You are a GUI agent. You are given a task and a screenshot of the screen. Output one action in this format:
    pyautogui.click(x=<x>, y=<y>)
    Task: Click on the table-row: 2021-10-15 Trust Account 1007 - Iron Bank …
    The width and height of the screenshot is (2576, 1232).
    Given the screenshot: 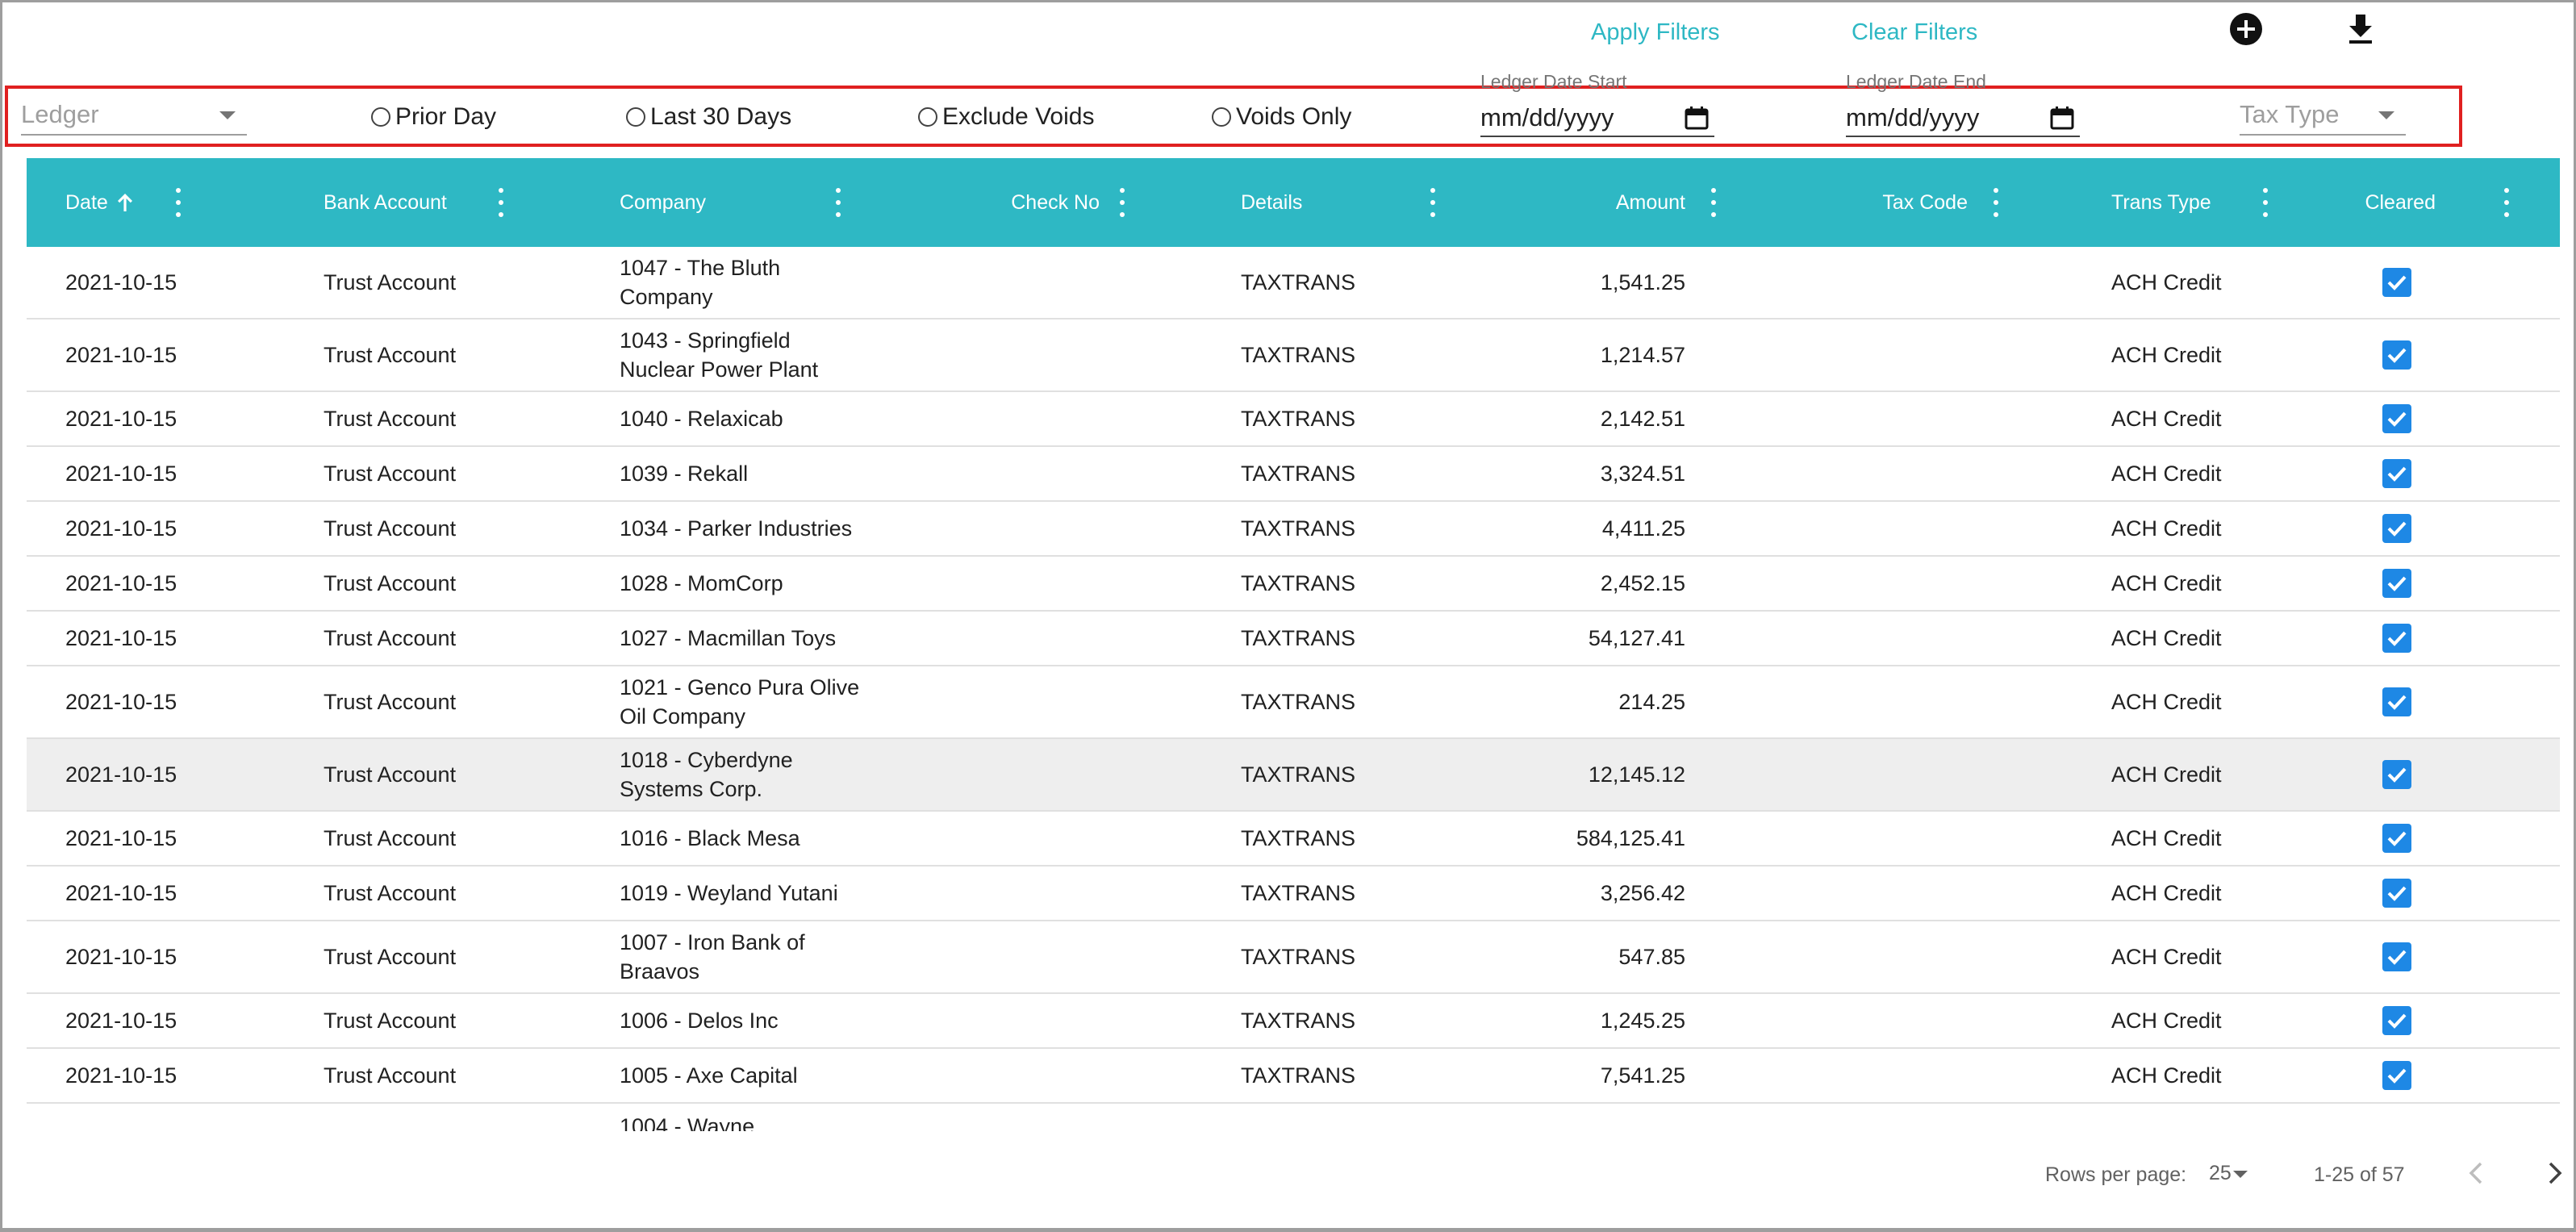 What is the action you would take?
    pyautogui.click(x=1293, y=957)
    